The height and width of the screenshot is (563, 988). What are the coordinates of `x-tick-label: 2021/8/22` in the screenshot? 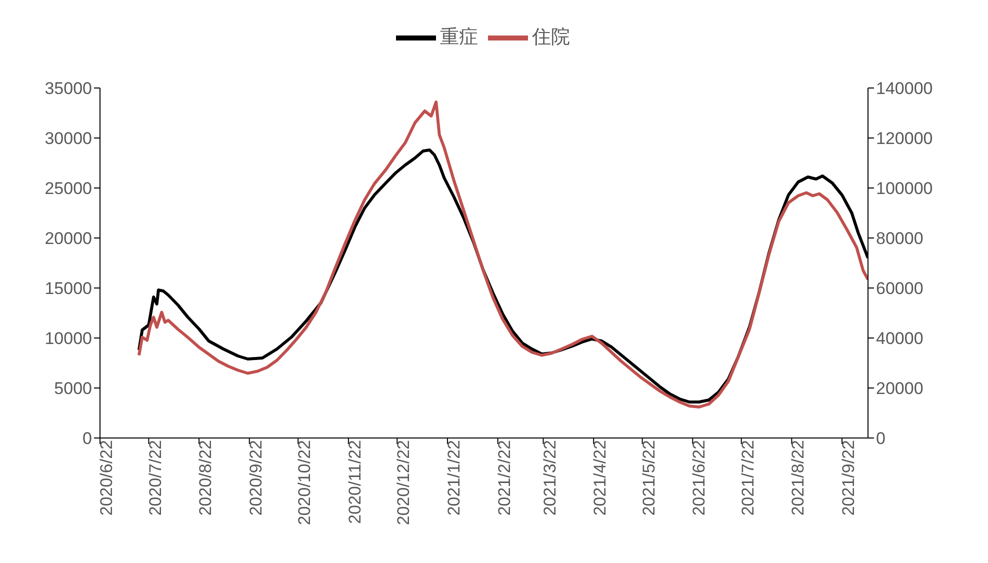 It's located at (798, 478).